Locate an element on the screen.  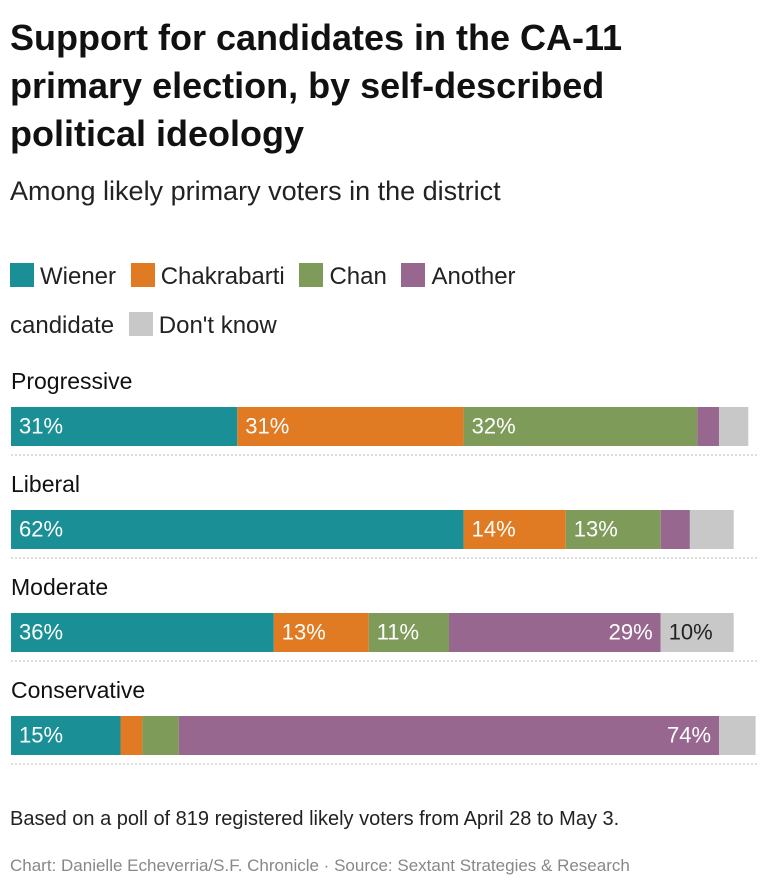
value-label: 36% is located at coordinates (41, 631).